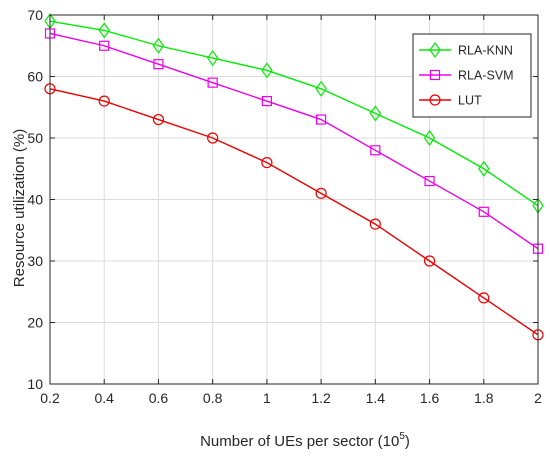 This screenshot has width=550, height=473. I want to click on y-tick-label: 30, so click(35, 261).